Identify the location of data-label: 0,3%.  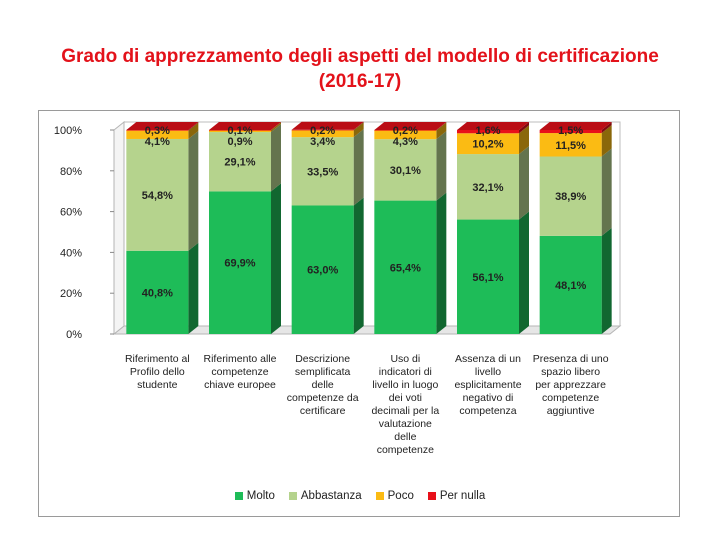
(157, 131).